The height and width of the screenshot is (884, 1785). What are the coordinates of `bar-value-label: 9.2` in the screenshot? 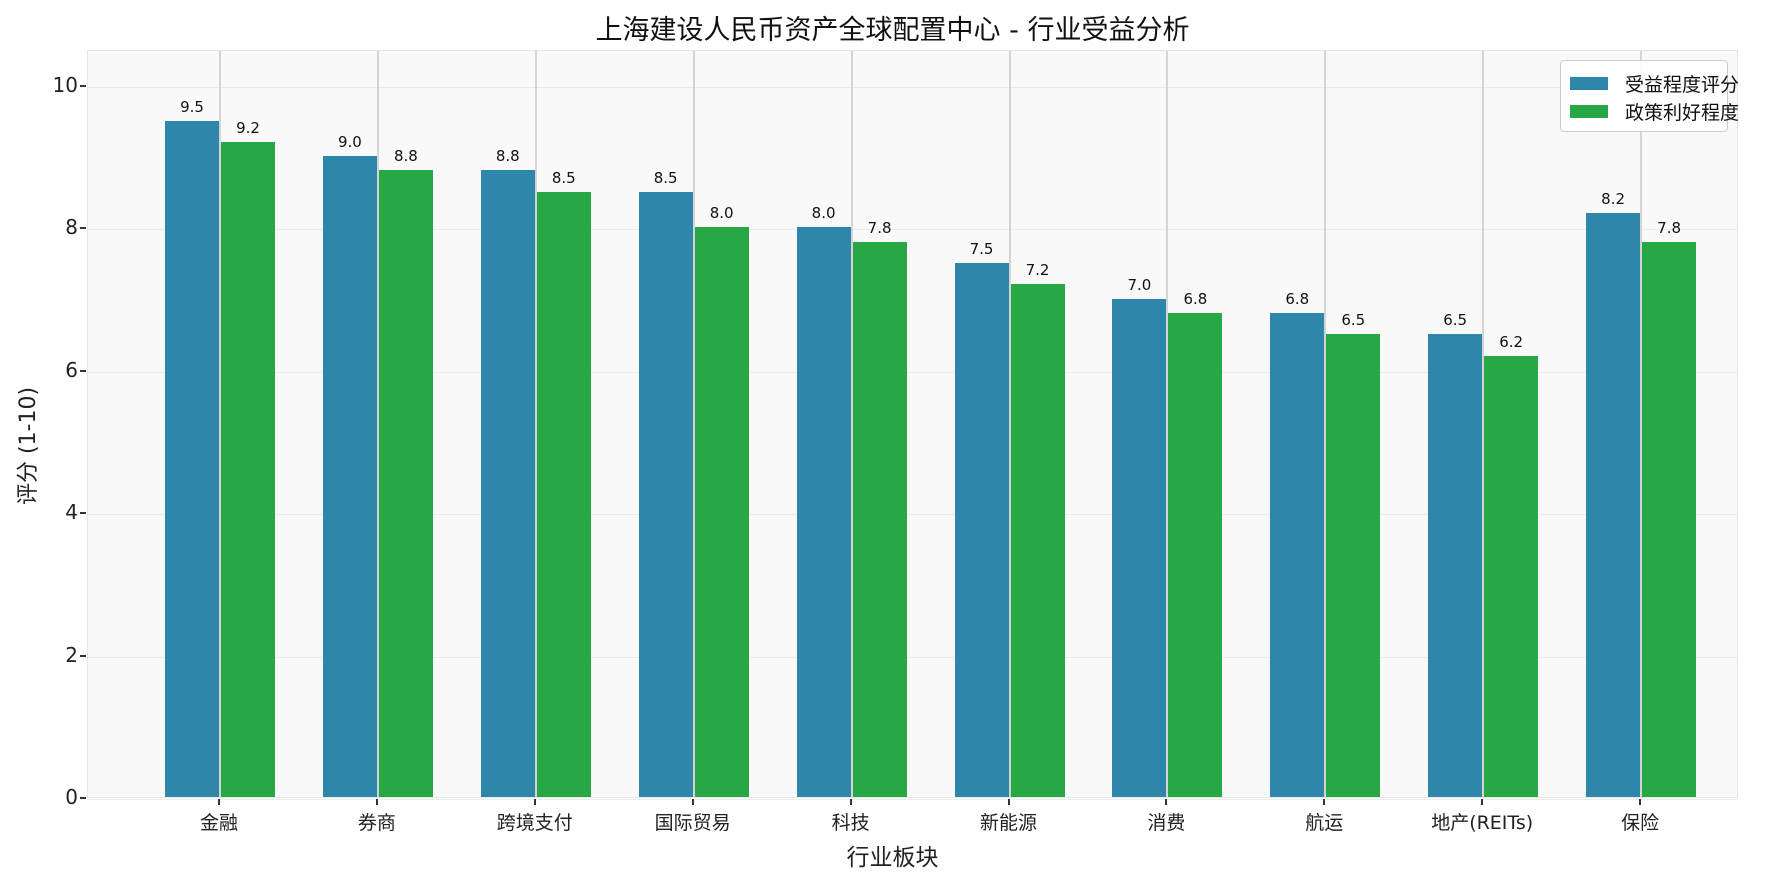 It's located at (248, 127).